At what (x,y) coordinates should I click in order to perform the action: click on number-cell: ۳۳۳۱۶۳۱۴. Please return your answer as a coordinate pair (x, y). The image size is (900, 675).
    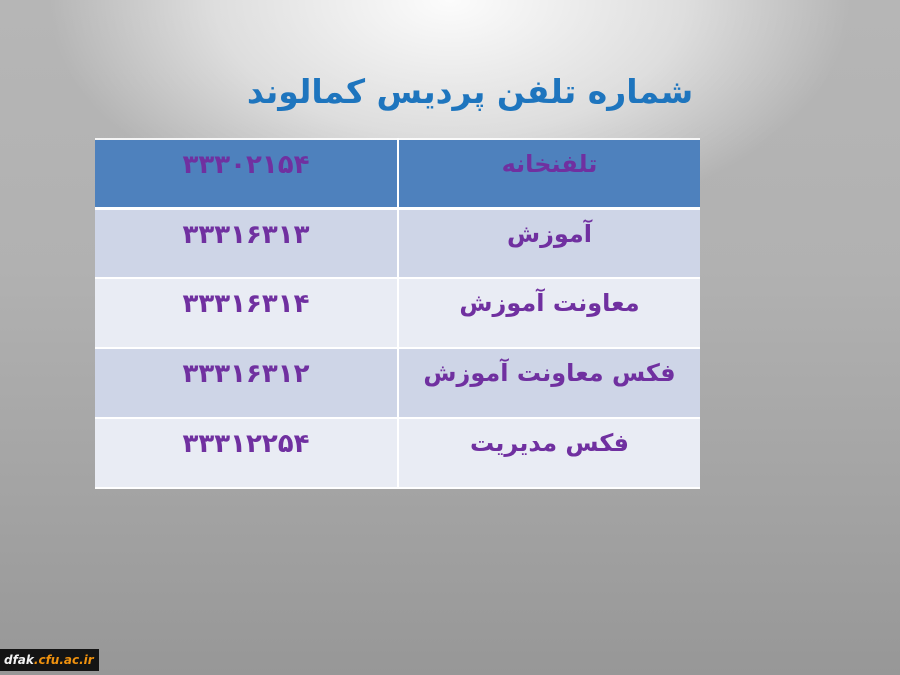
    Looking at the image, I should click on (246, 304).